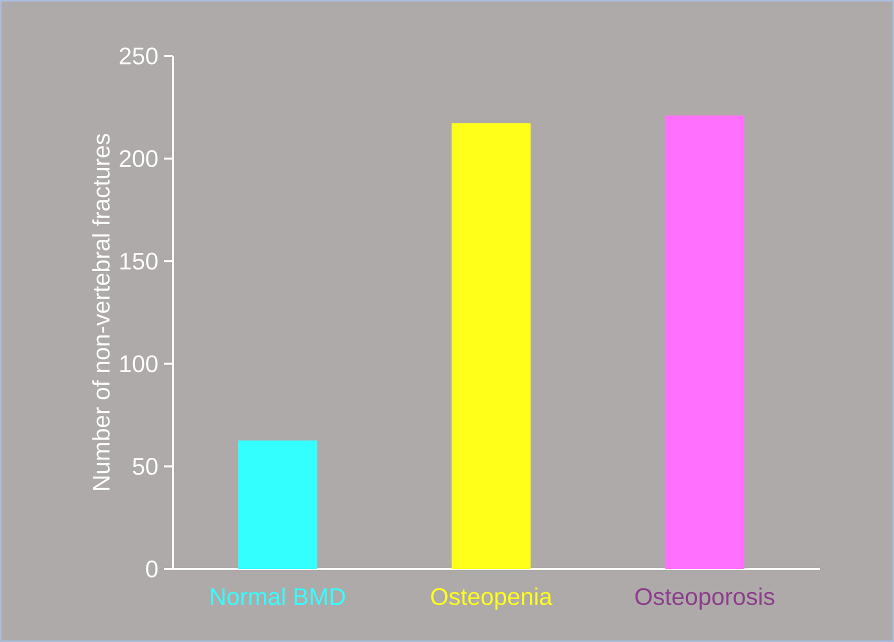 The image size is (894, 642). I want to click on y-tick-label: 0, so click(152, 569).